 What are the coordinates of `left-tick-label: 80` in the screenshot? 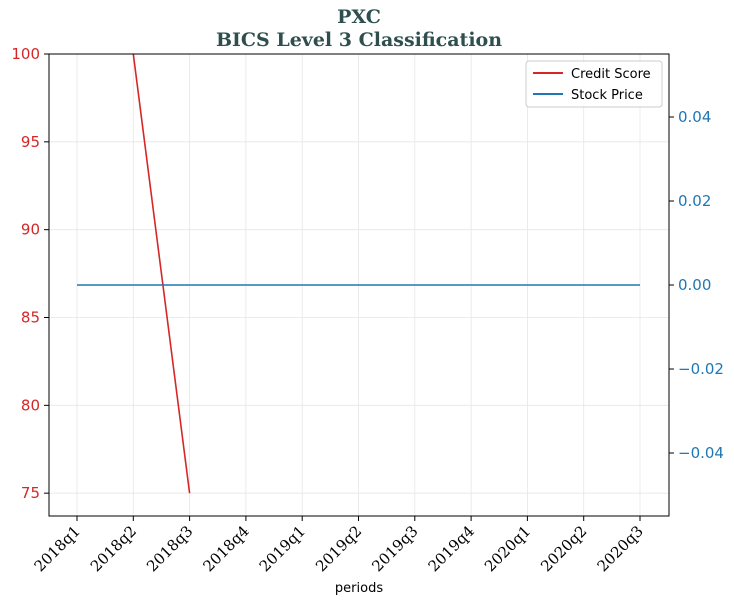 It's located at (30, 405).